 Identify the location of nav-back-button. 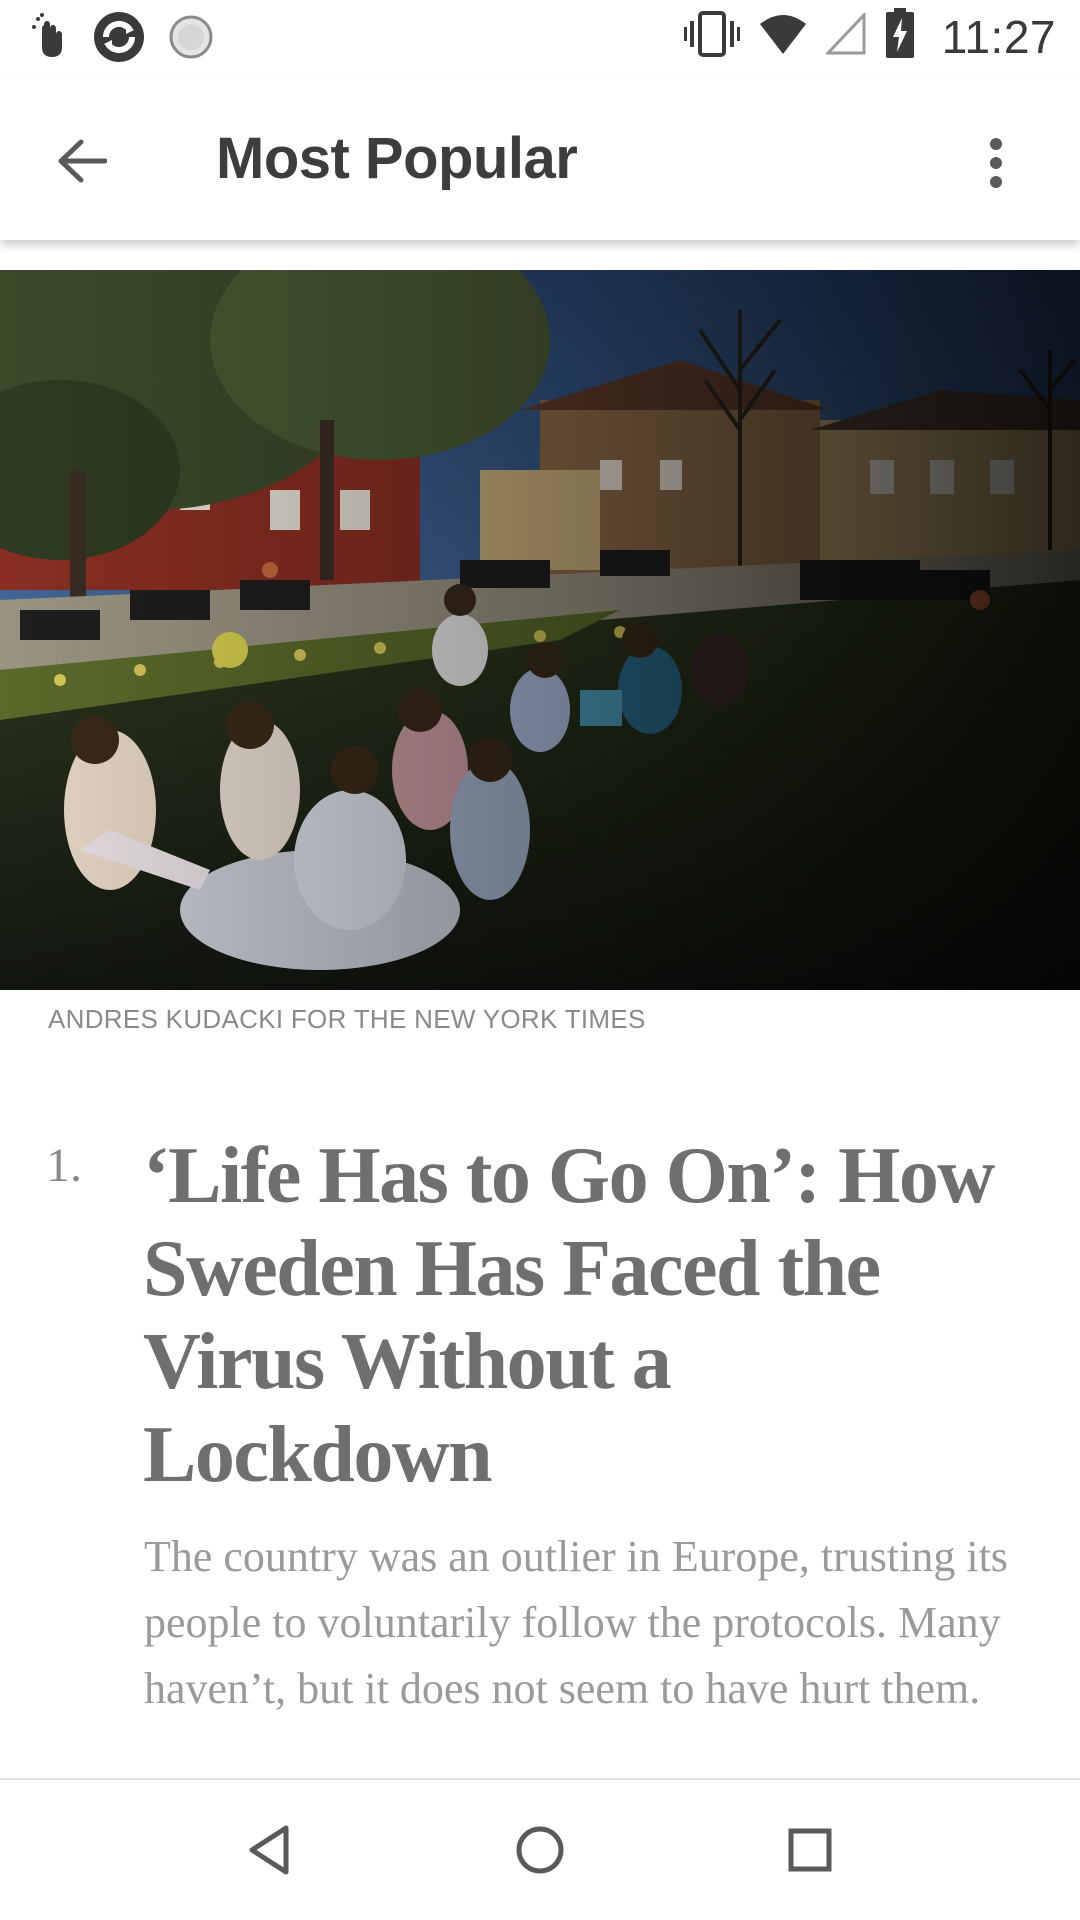
(270, 1852).